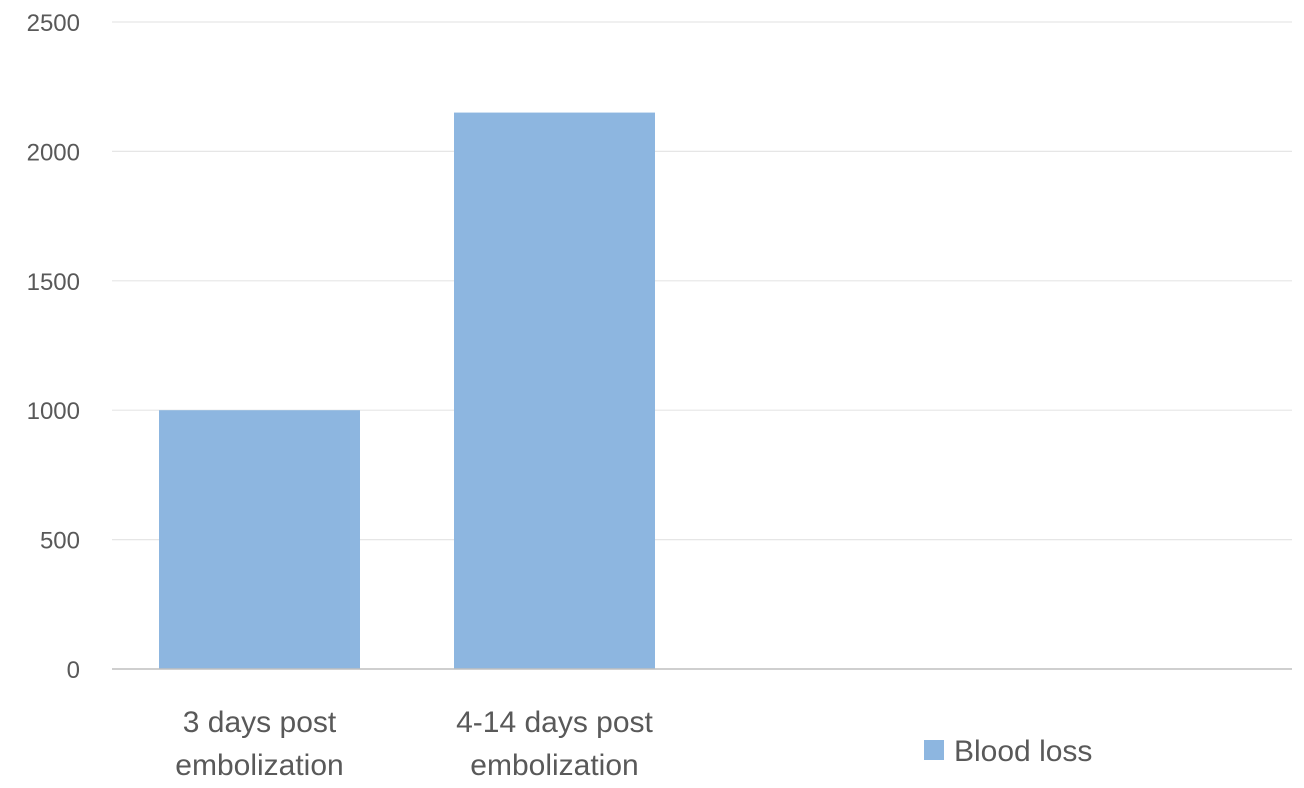 The image size is (1304, 788). Describe the element at coordinates (53, 411) in the screenshot. I see `y-tick-label: 1000` at that location.